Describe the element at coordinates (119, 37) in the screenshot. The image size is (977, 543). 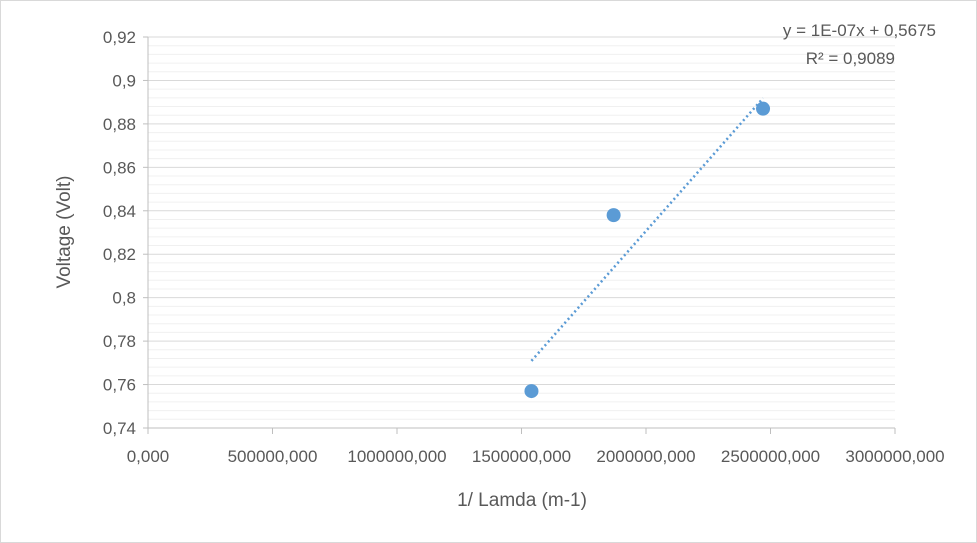
I see `y-tick-label: 0,92` at that location.